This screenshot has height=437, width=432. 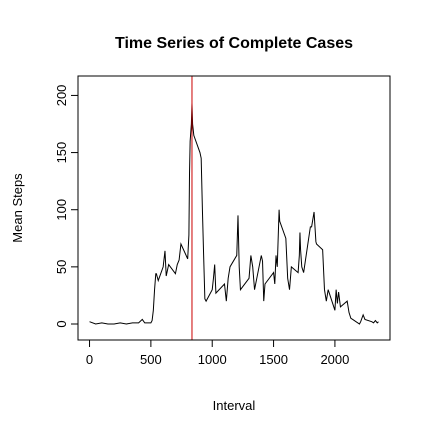 I want to click on x-axis-label: Interval, so click(x=234, y=405).